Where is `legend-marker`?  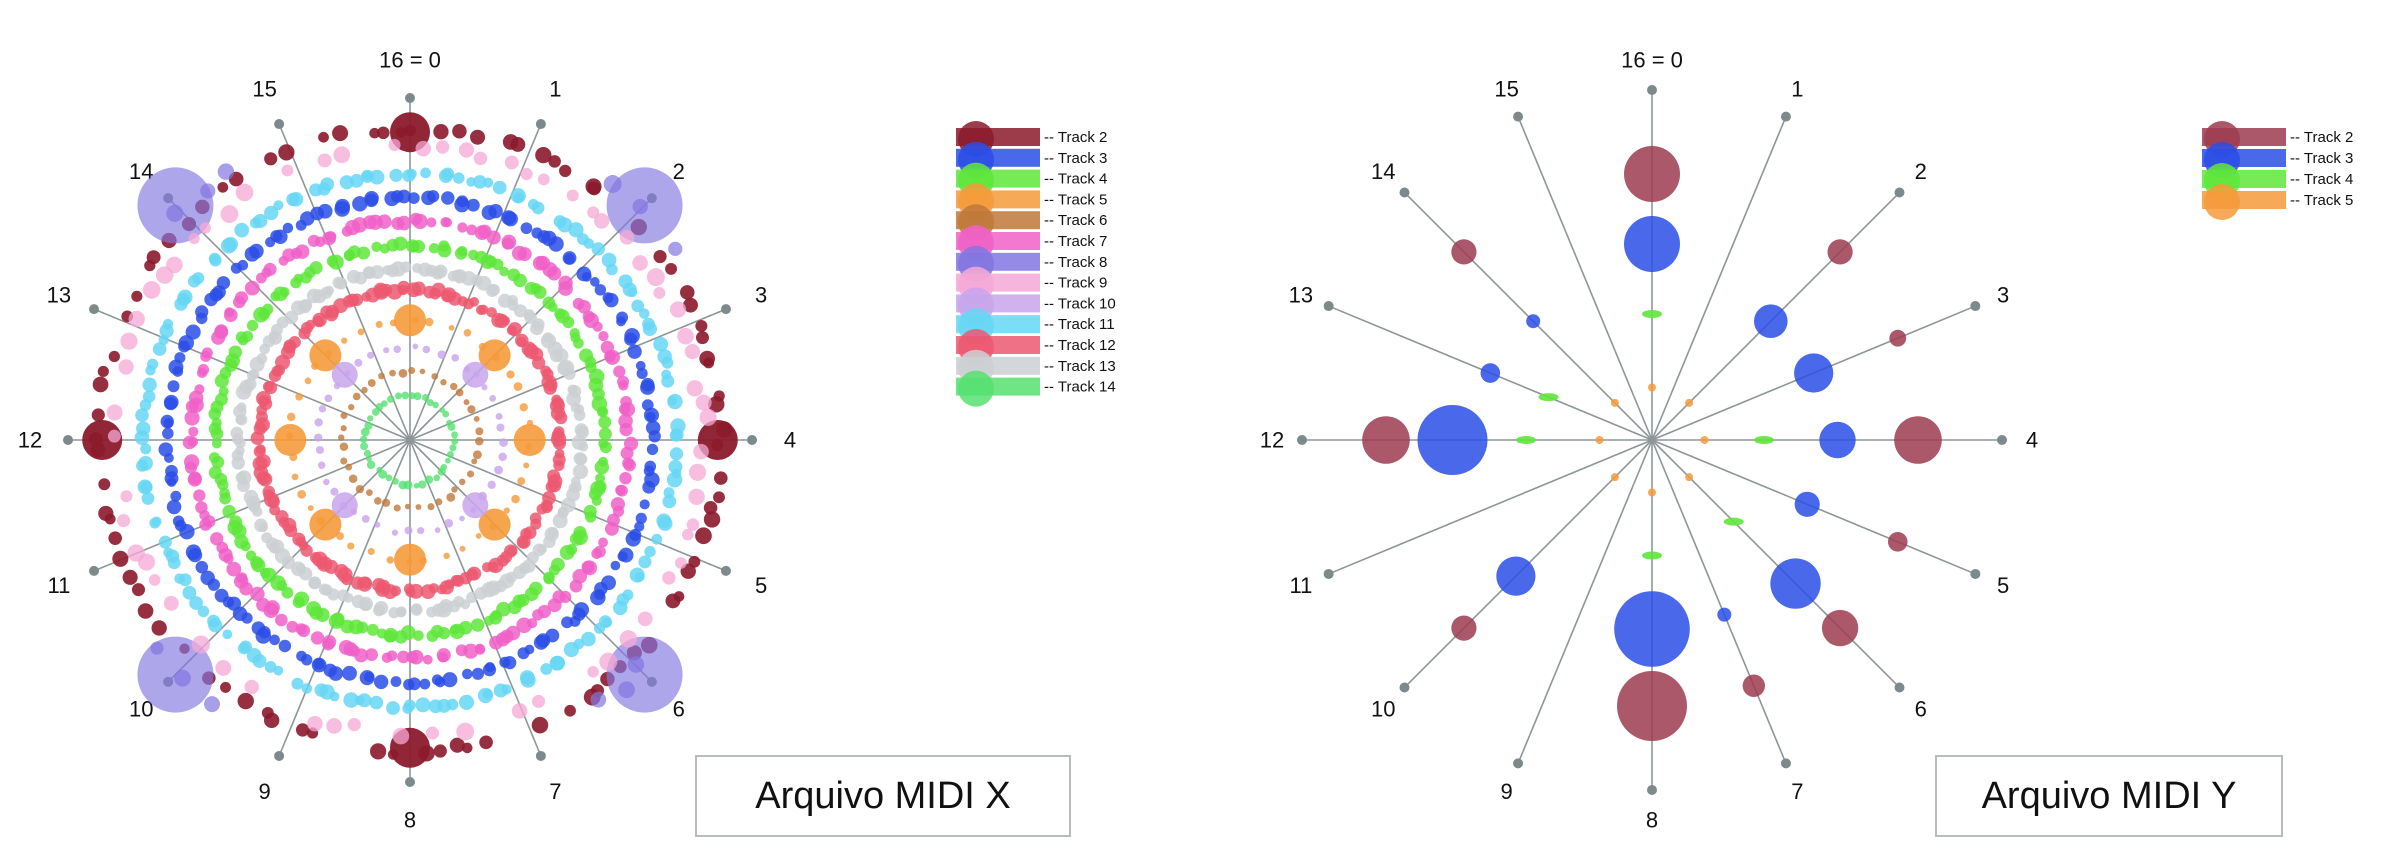
legend-marker is located at coordinates (2222, 202).